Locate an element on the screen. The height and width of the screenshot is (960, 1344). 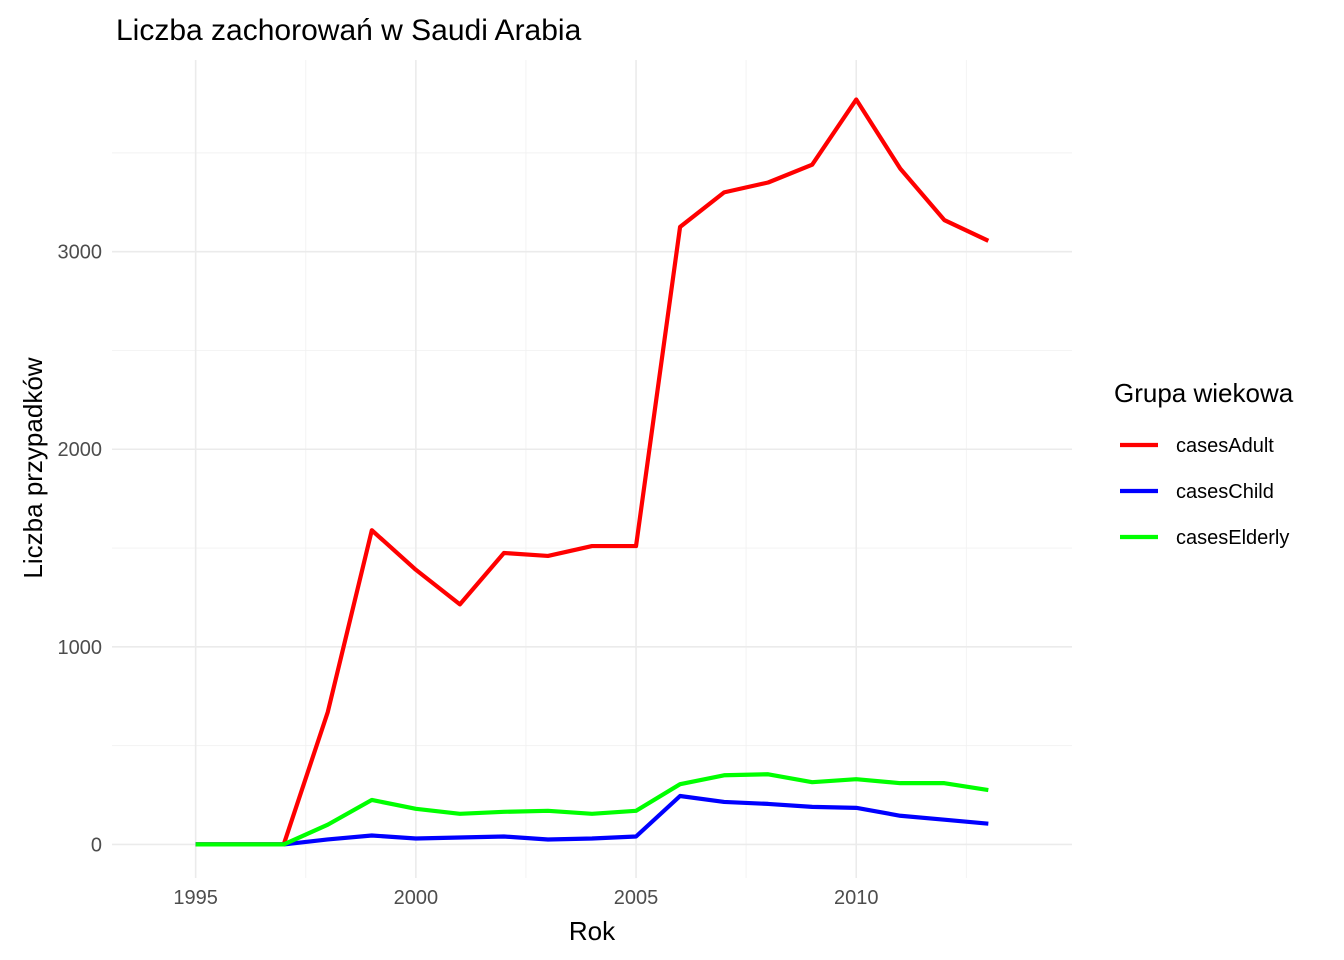
y-axis-ticks: 0 1000 2000 3000 is located at coordinates (80, 549).